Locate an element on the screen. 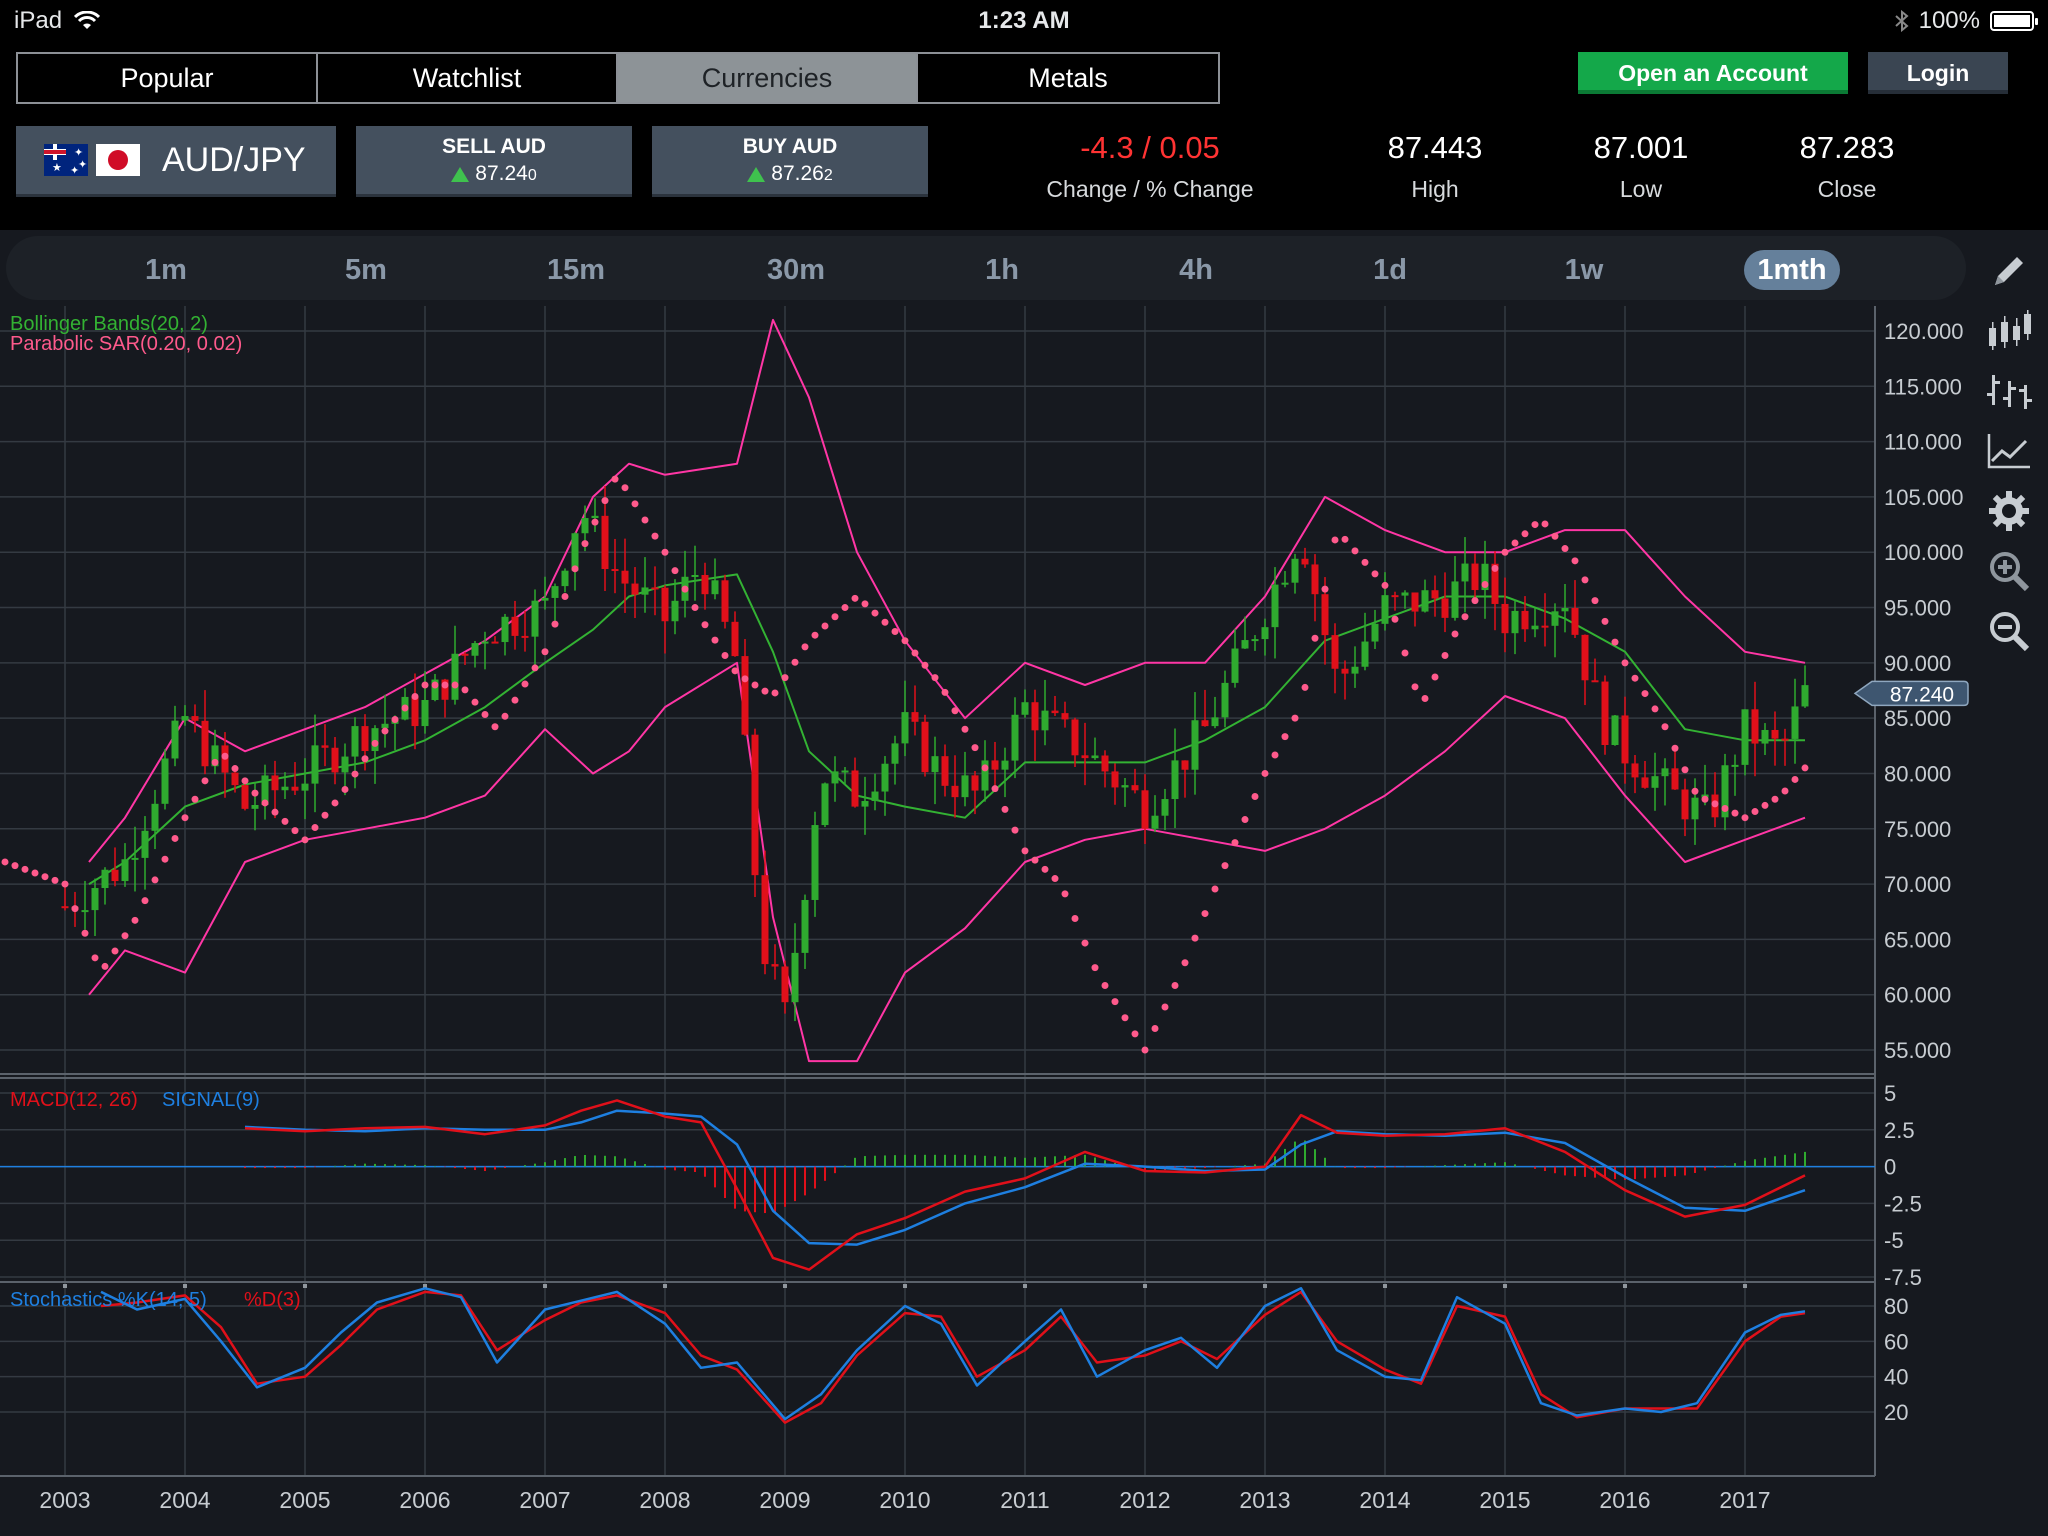 This screenshot has height=1536, width=2048. stoch-k-legend: Stochastics %K(14, 5) is located at coordinates (108, 1300).